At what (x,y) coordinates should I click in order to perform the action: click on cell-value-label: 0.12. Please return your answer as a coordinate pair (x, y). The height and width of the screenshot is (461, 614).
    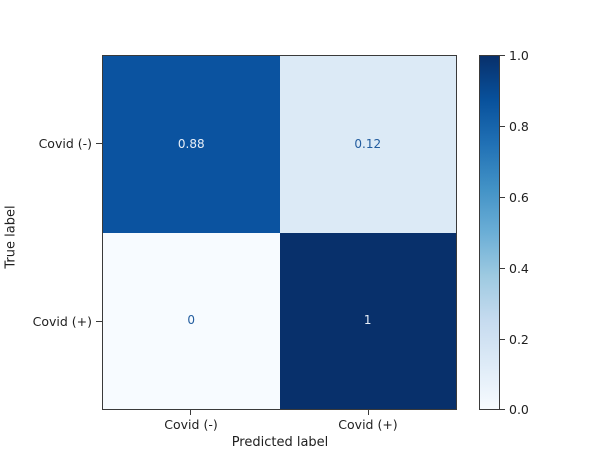
    Looking at the image, I should click on (368, 143).